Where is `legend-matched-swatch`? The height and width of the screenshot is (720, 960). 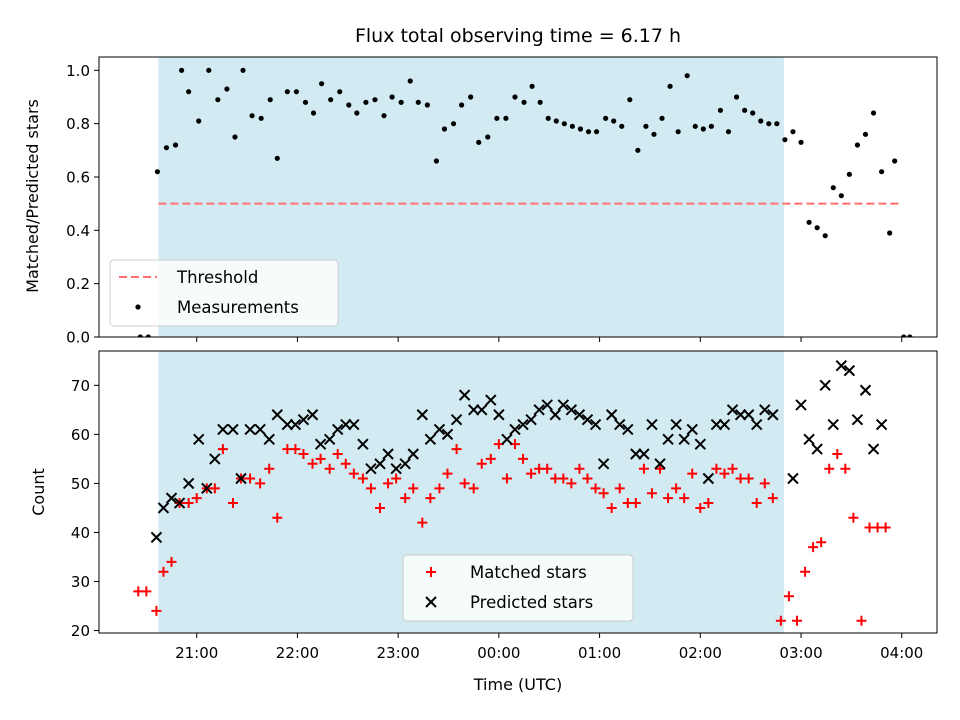
legend-matched-swatch is located at coordinates (431, 572).